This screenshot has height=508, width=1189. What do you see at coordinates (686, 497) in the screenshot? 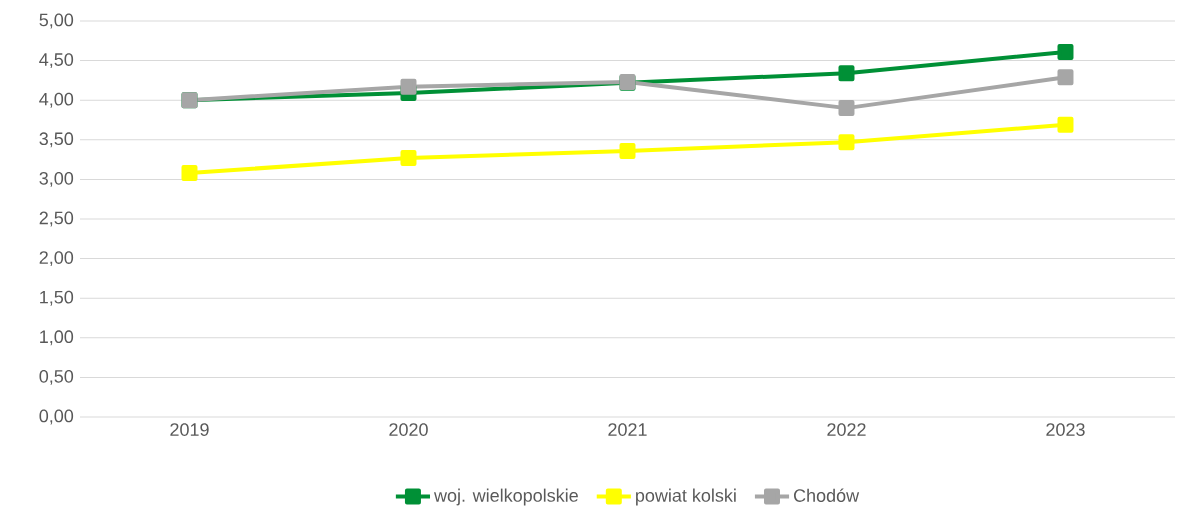
I see `legend-label: powiat kolski` at bounding box center [686, 497].